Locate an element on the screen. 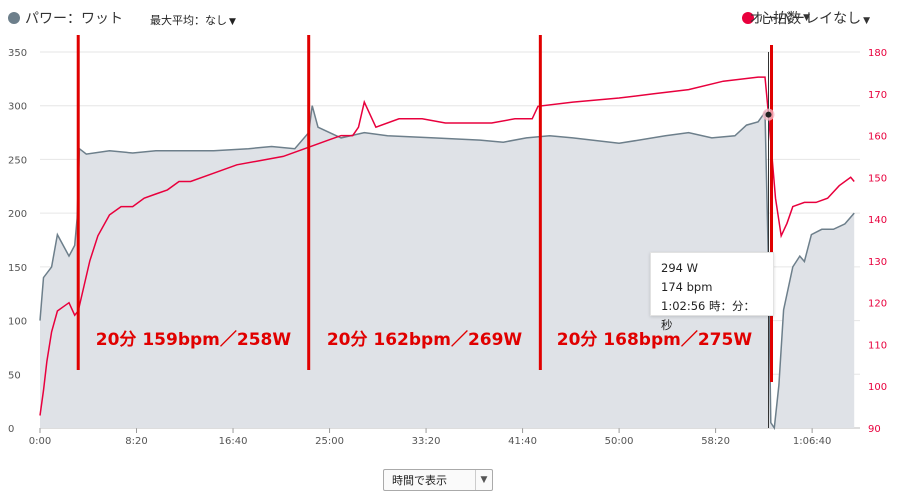 The image size is (900, 502). hr-legend: 心拍数 ▼ is located at coordinates (776, 18).